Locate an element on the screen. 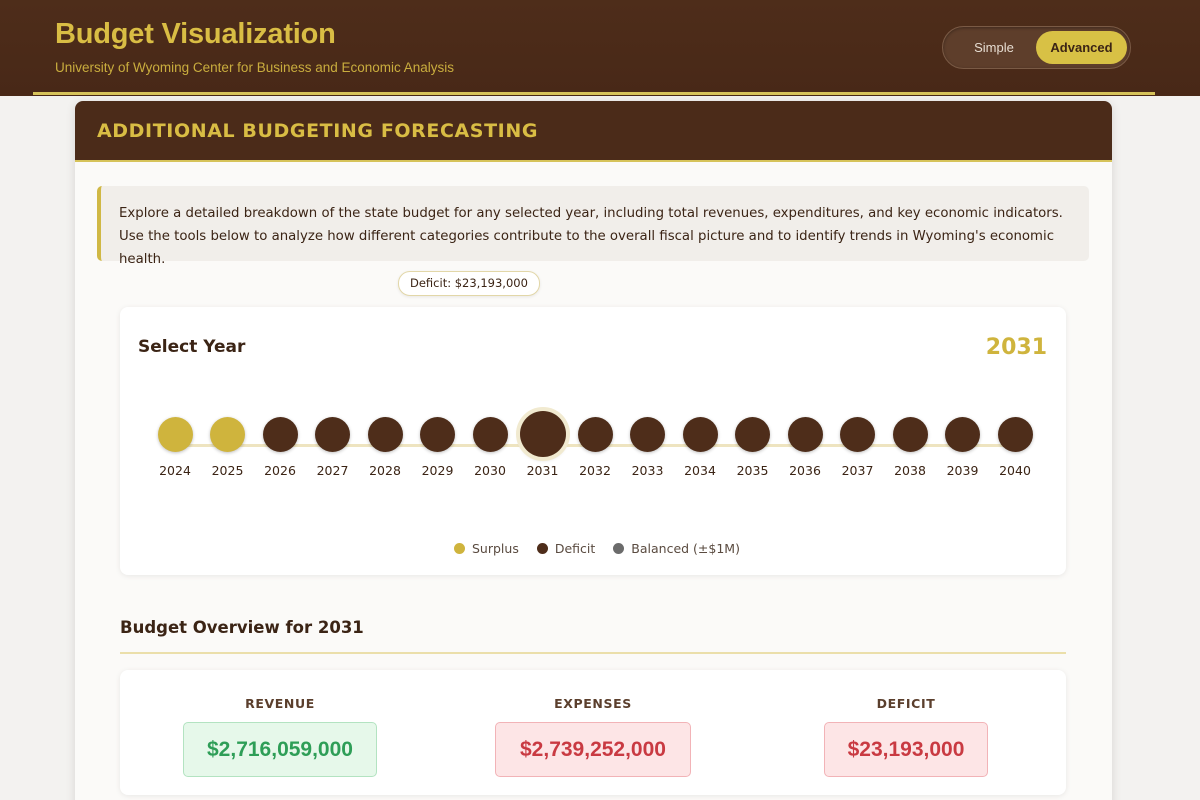 Image resolution: width=1200 pixels, height=800 pixels. mode-advanced-button: Advanced is located at coordinates (1081, 47).